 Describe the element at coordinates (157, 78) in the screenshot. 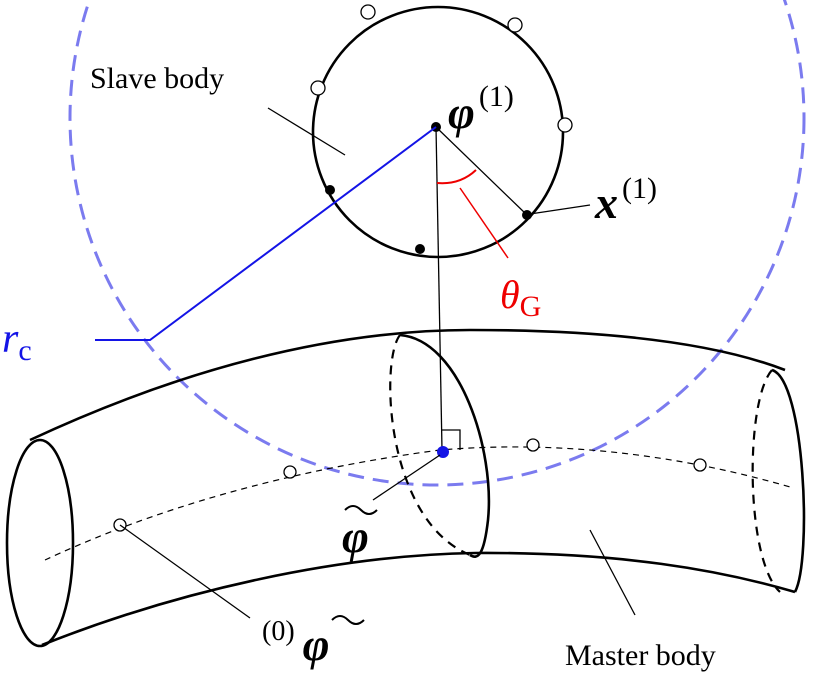

I see `slave-label: Slave body` at that location.